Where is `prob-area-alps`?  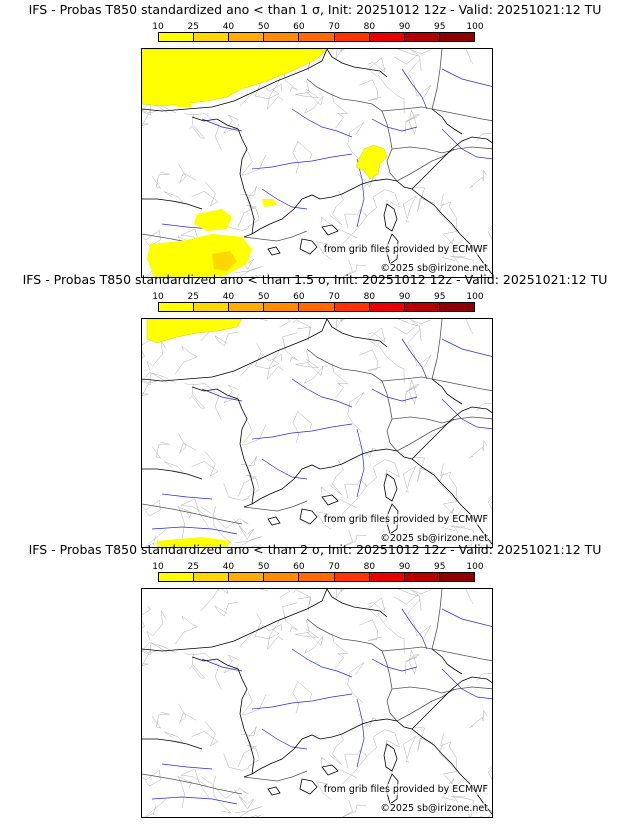
prob-area-alps is located at coordinates (371, 162).